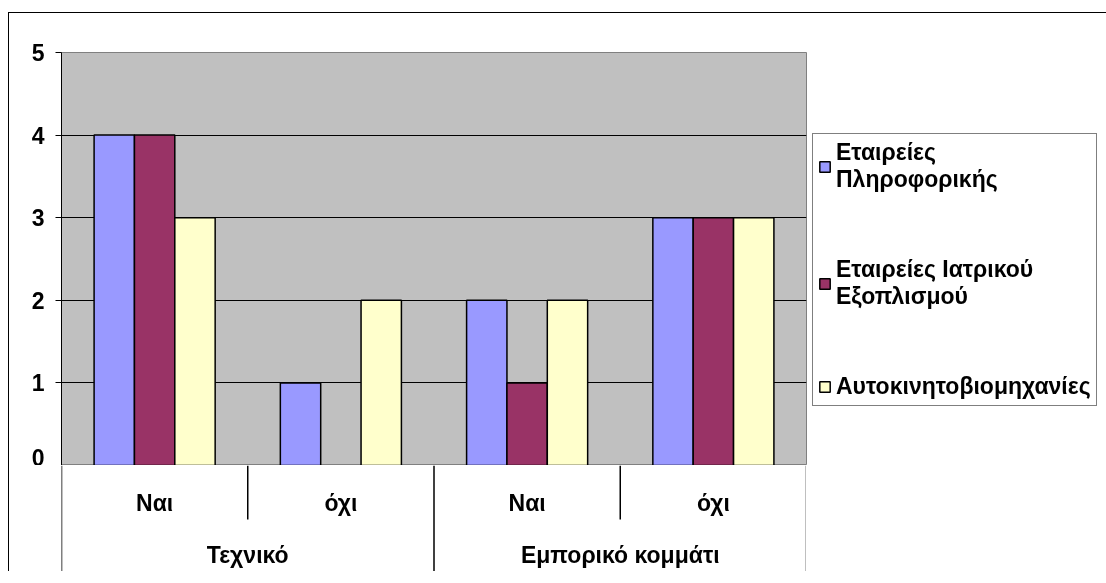 This screenshot has height=583, width=1106. Describe the element at coordinates (247, 554) in the screenshot. I see `text: Τεχνικό` at that location.